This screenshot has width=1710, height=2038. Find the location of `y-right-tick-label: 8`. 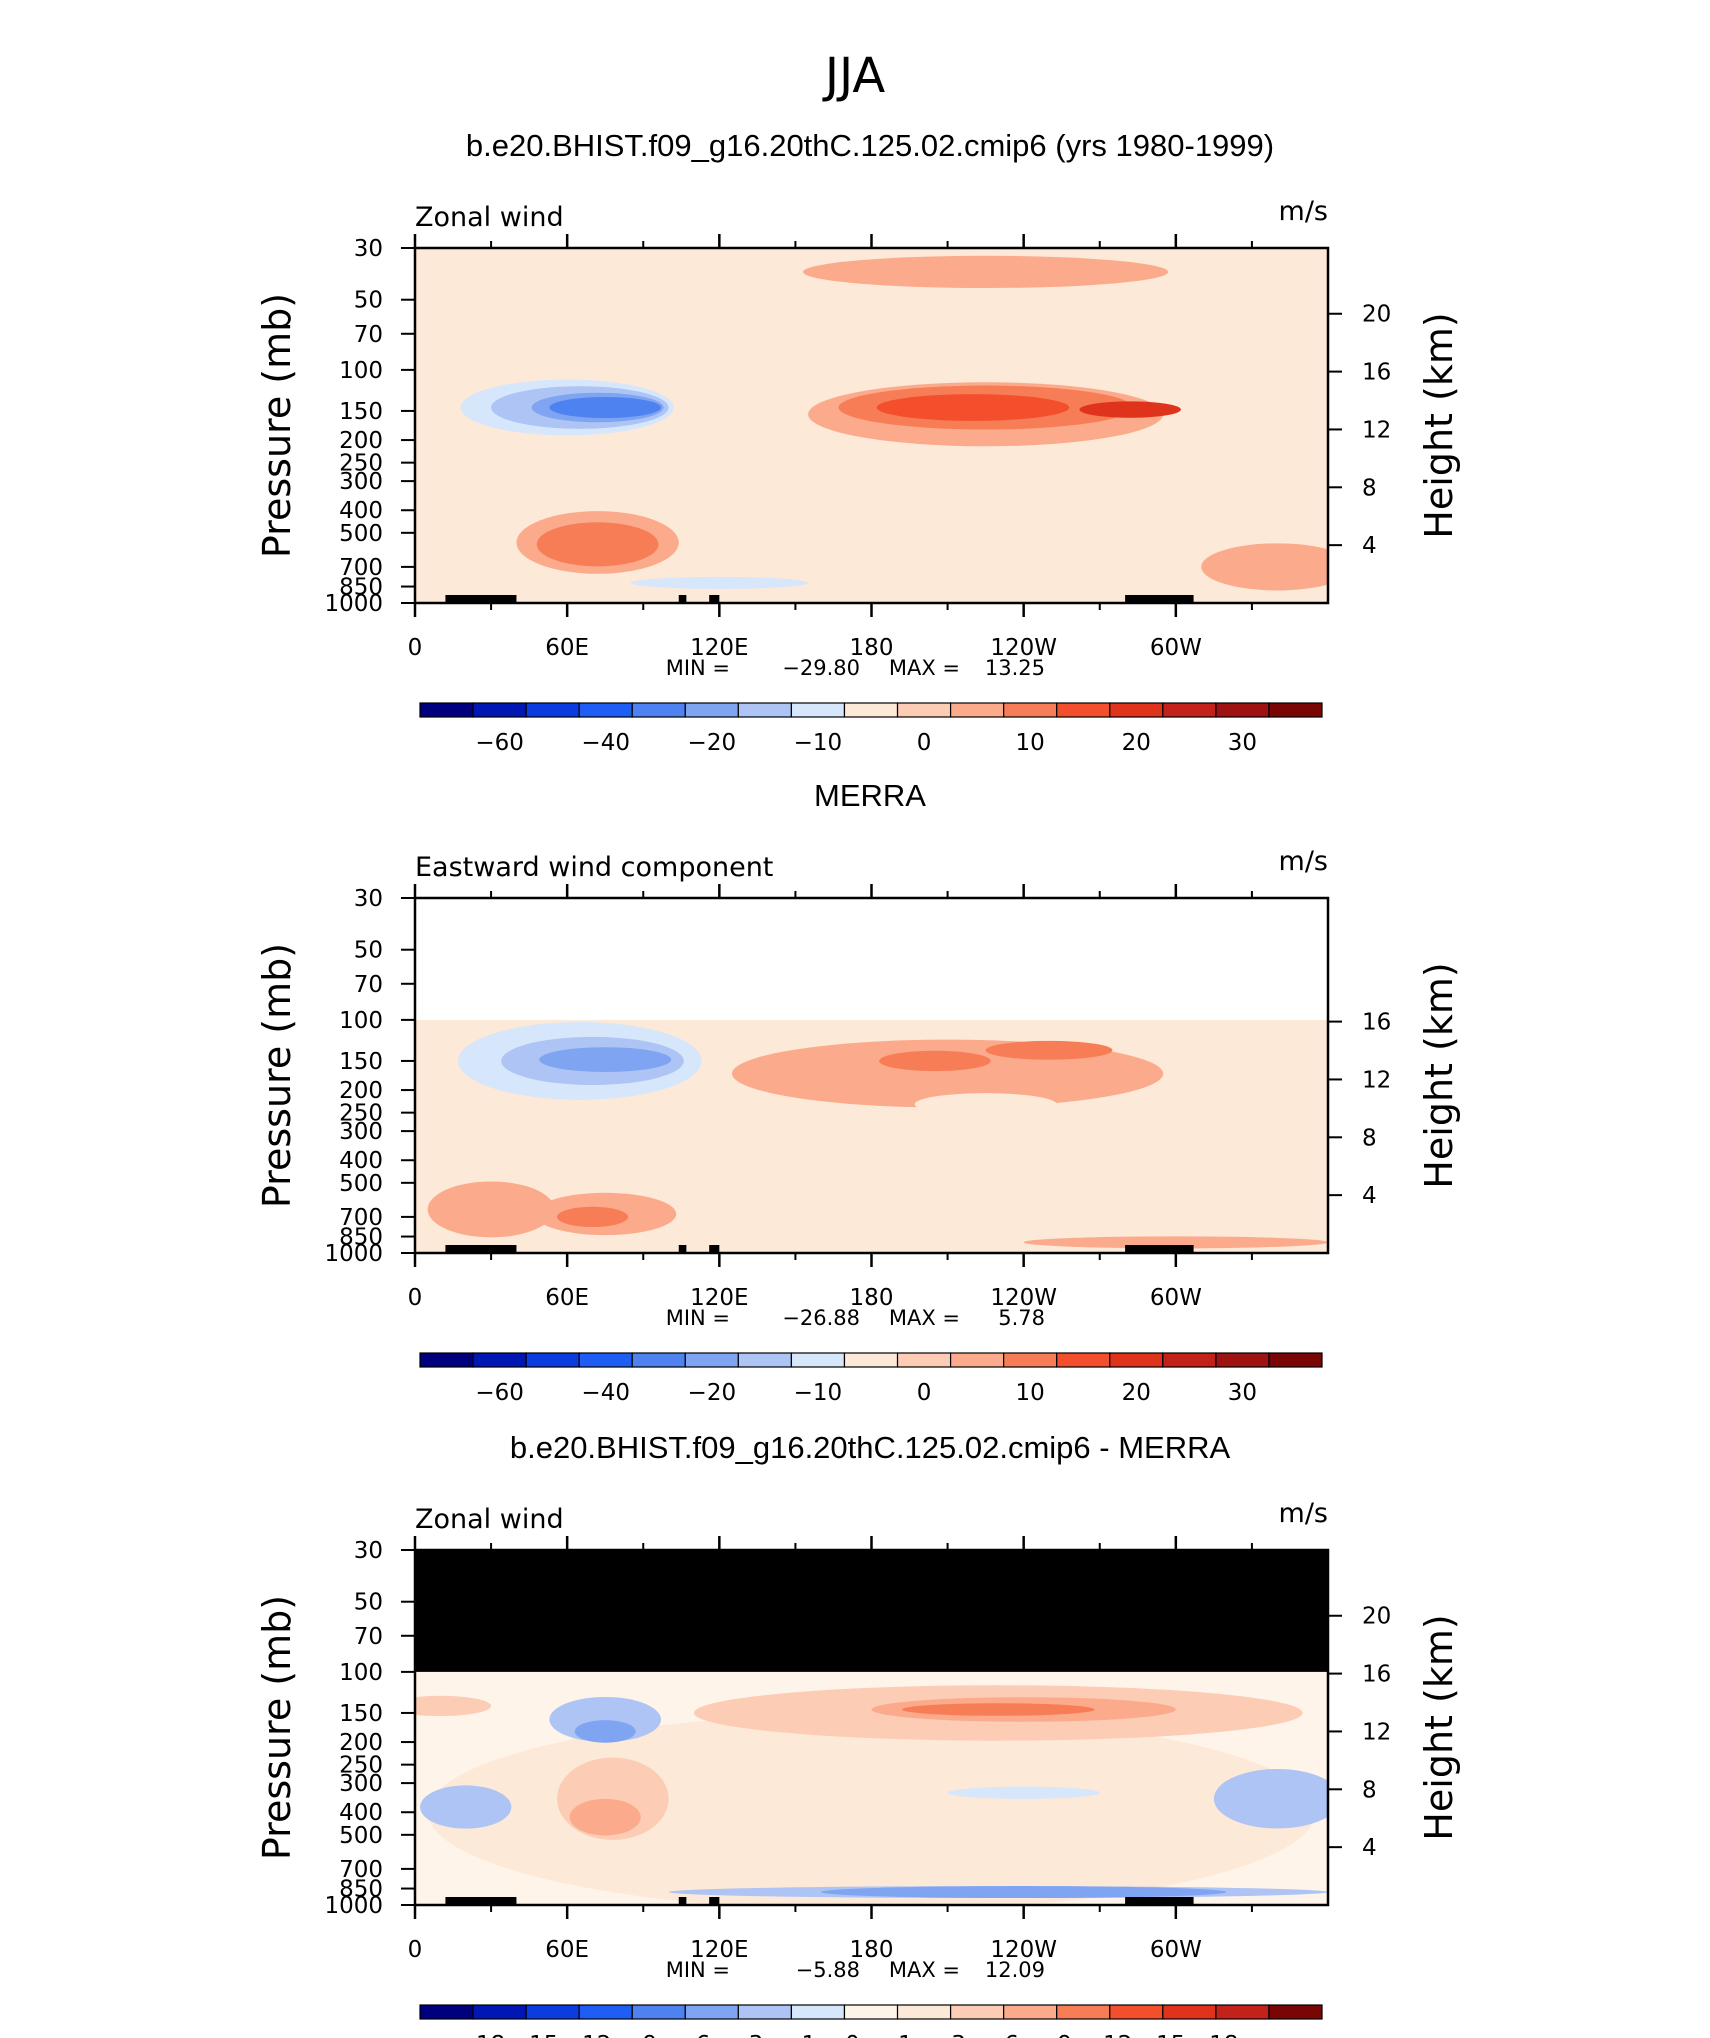

y-right-tick-label: 8 is located at coordinates (1369, 488).